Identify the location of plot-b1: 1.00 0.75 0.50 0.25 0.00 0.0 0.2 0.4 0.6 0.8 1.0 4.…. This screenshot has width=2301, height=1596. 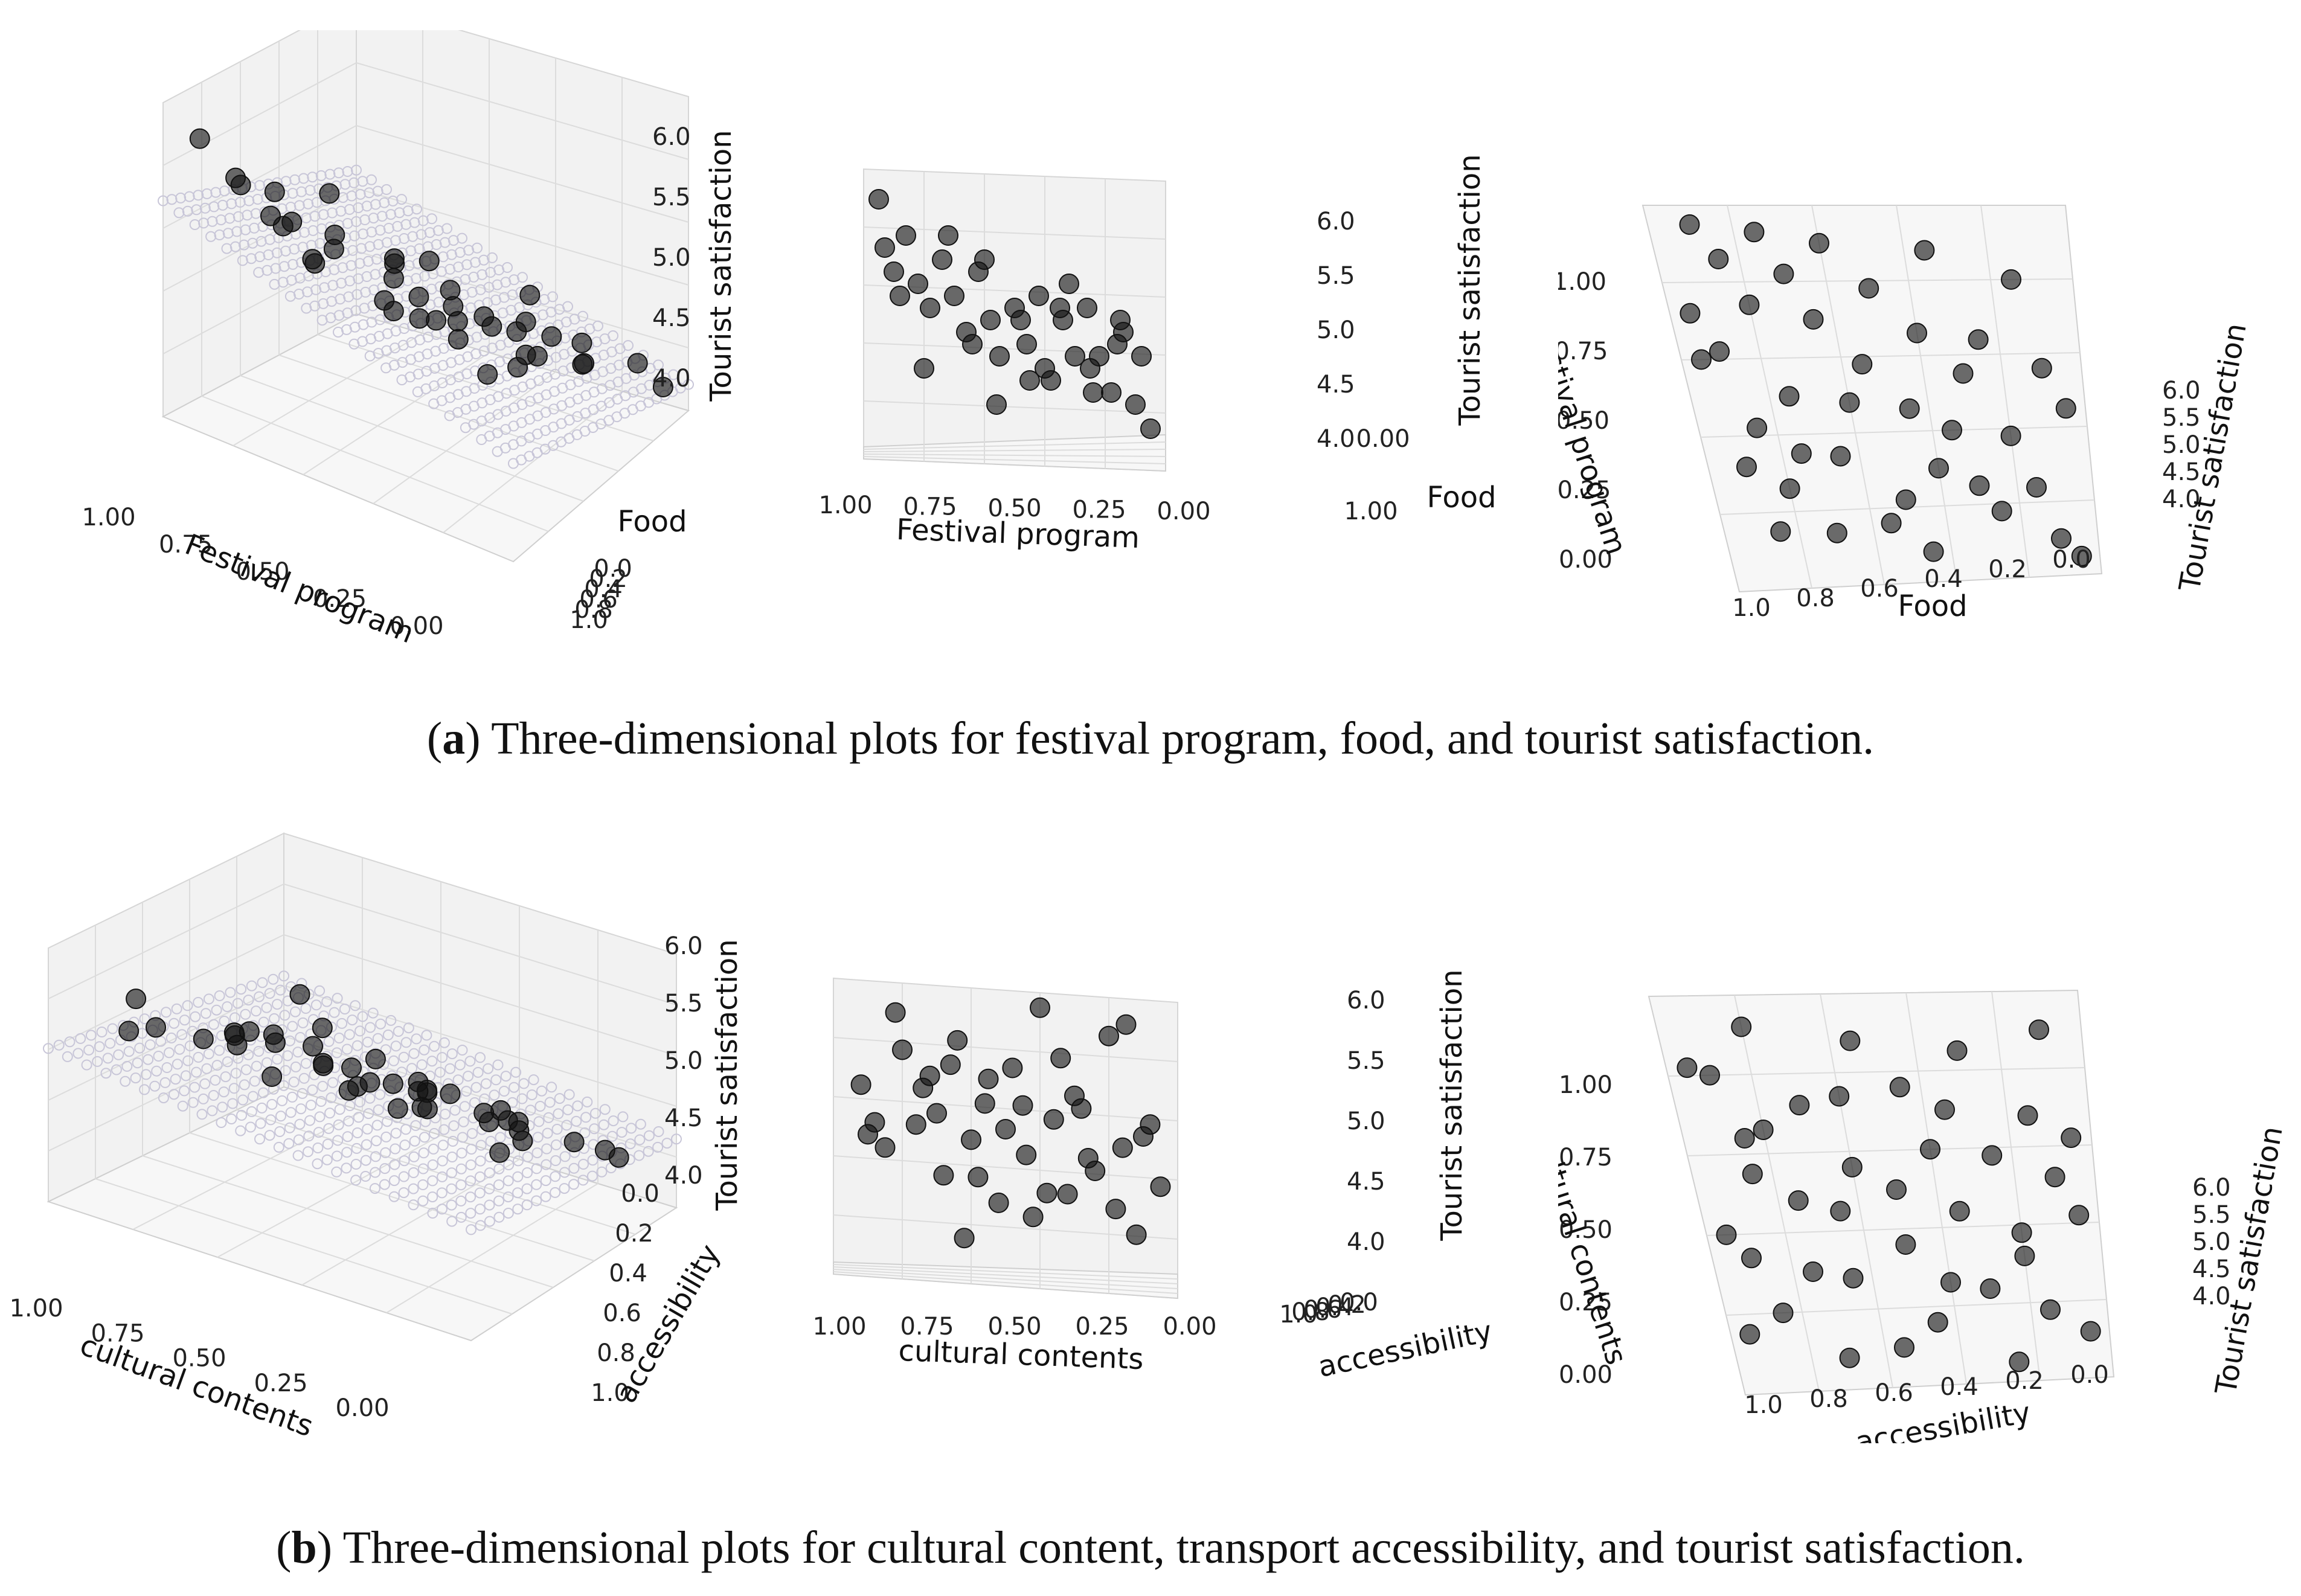
(392, 1147).